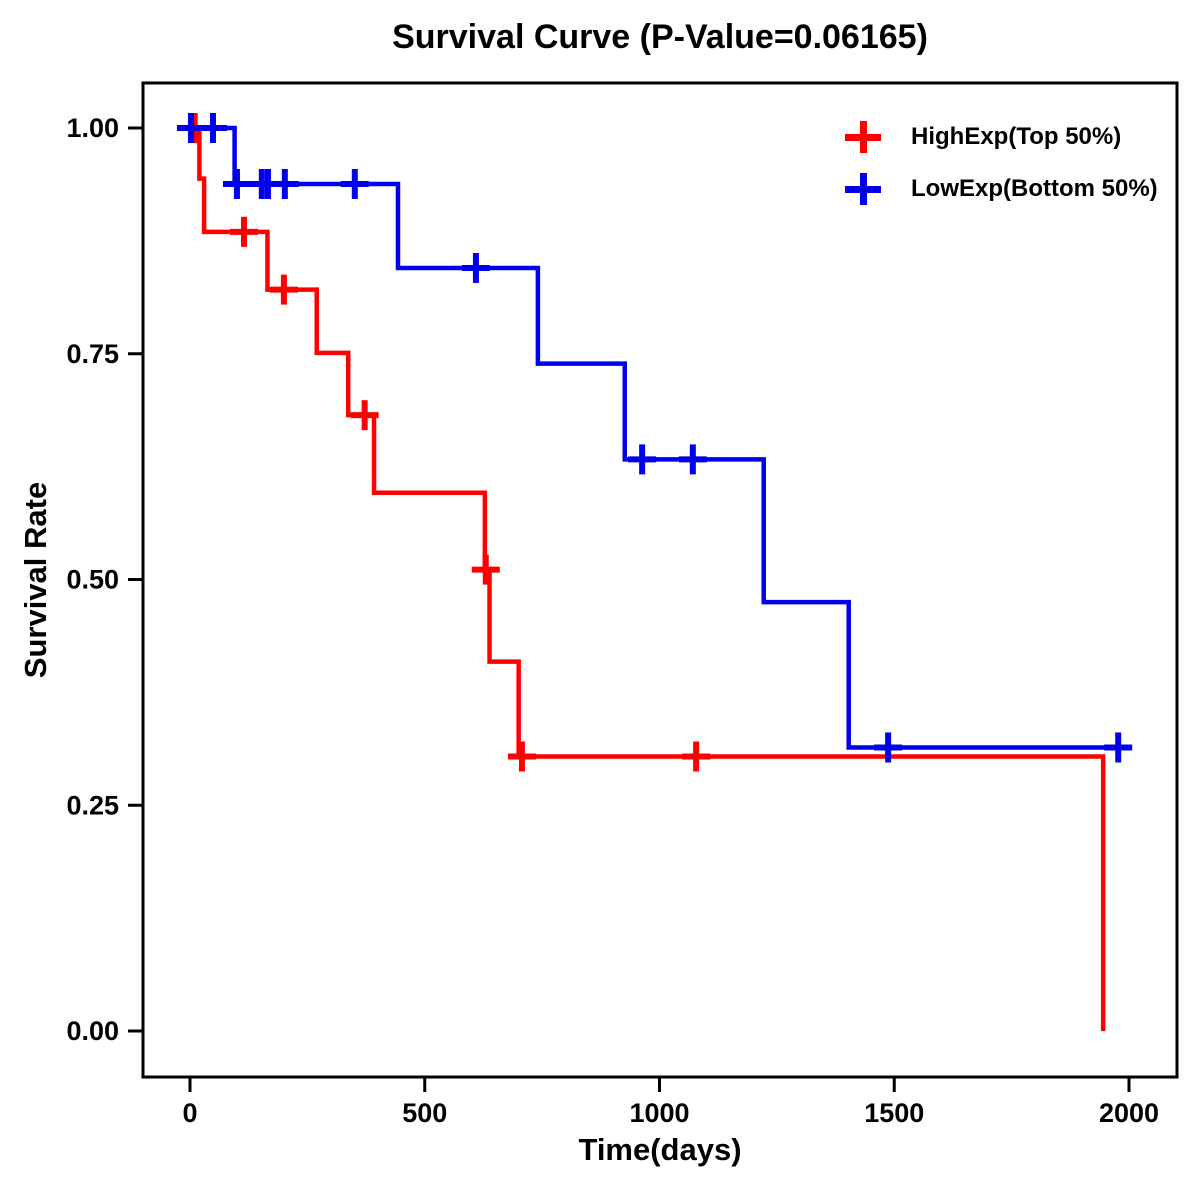 Image resolution: width=1200 pixels, height=1200 pixels. I want to click on legend-label-highexp: HighExp(Top 50%), so click(1016, 136).